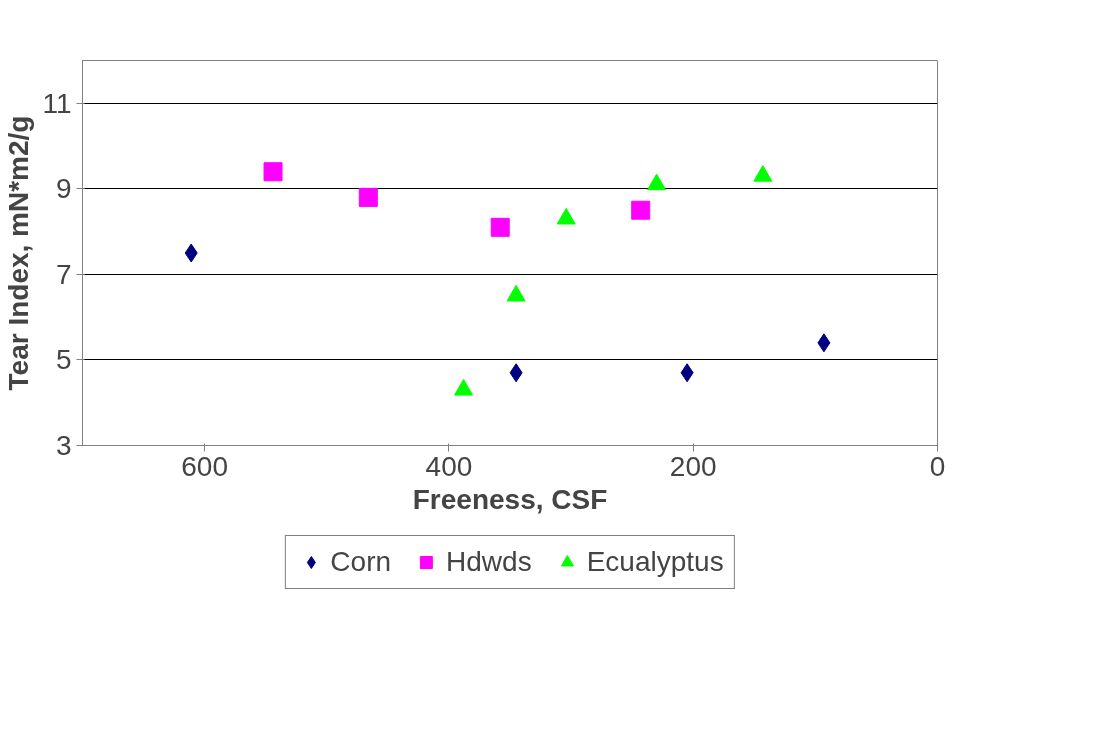  Describe the element at coordinates (655, 562) in the screenshot. I see `legend-label: Ecualyptus` at that location.